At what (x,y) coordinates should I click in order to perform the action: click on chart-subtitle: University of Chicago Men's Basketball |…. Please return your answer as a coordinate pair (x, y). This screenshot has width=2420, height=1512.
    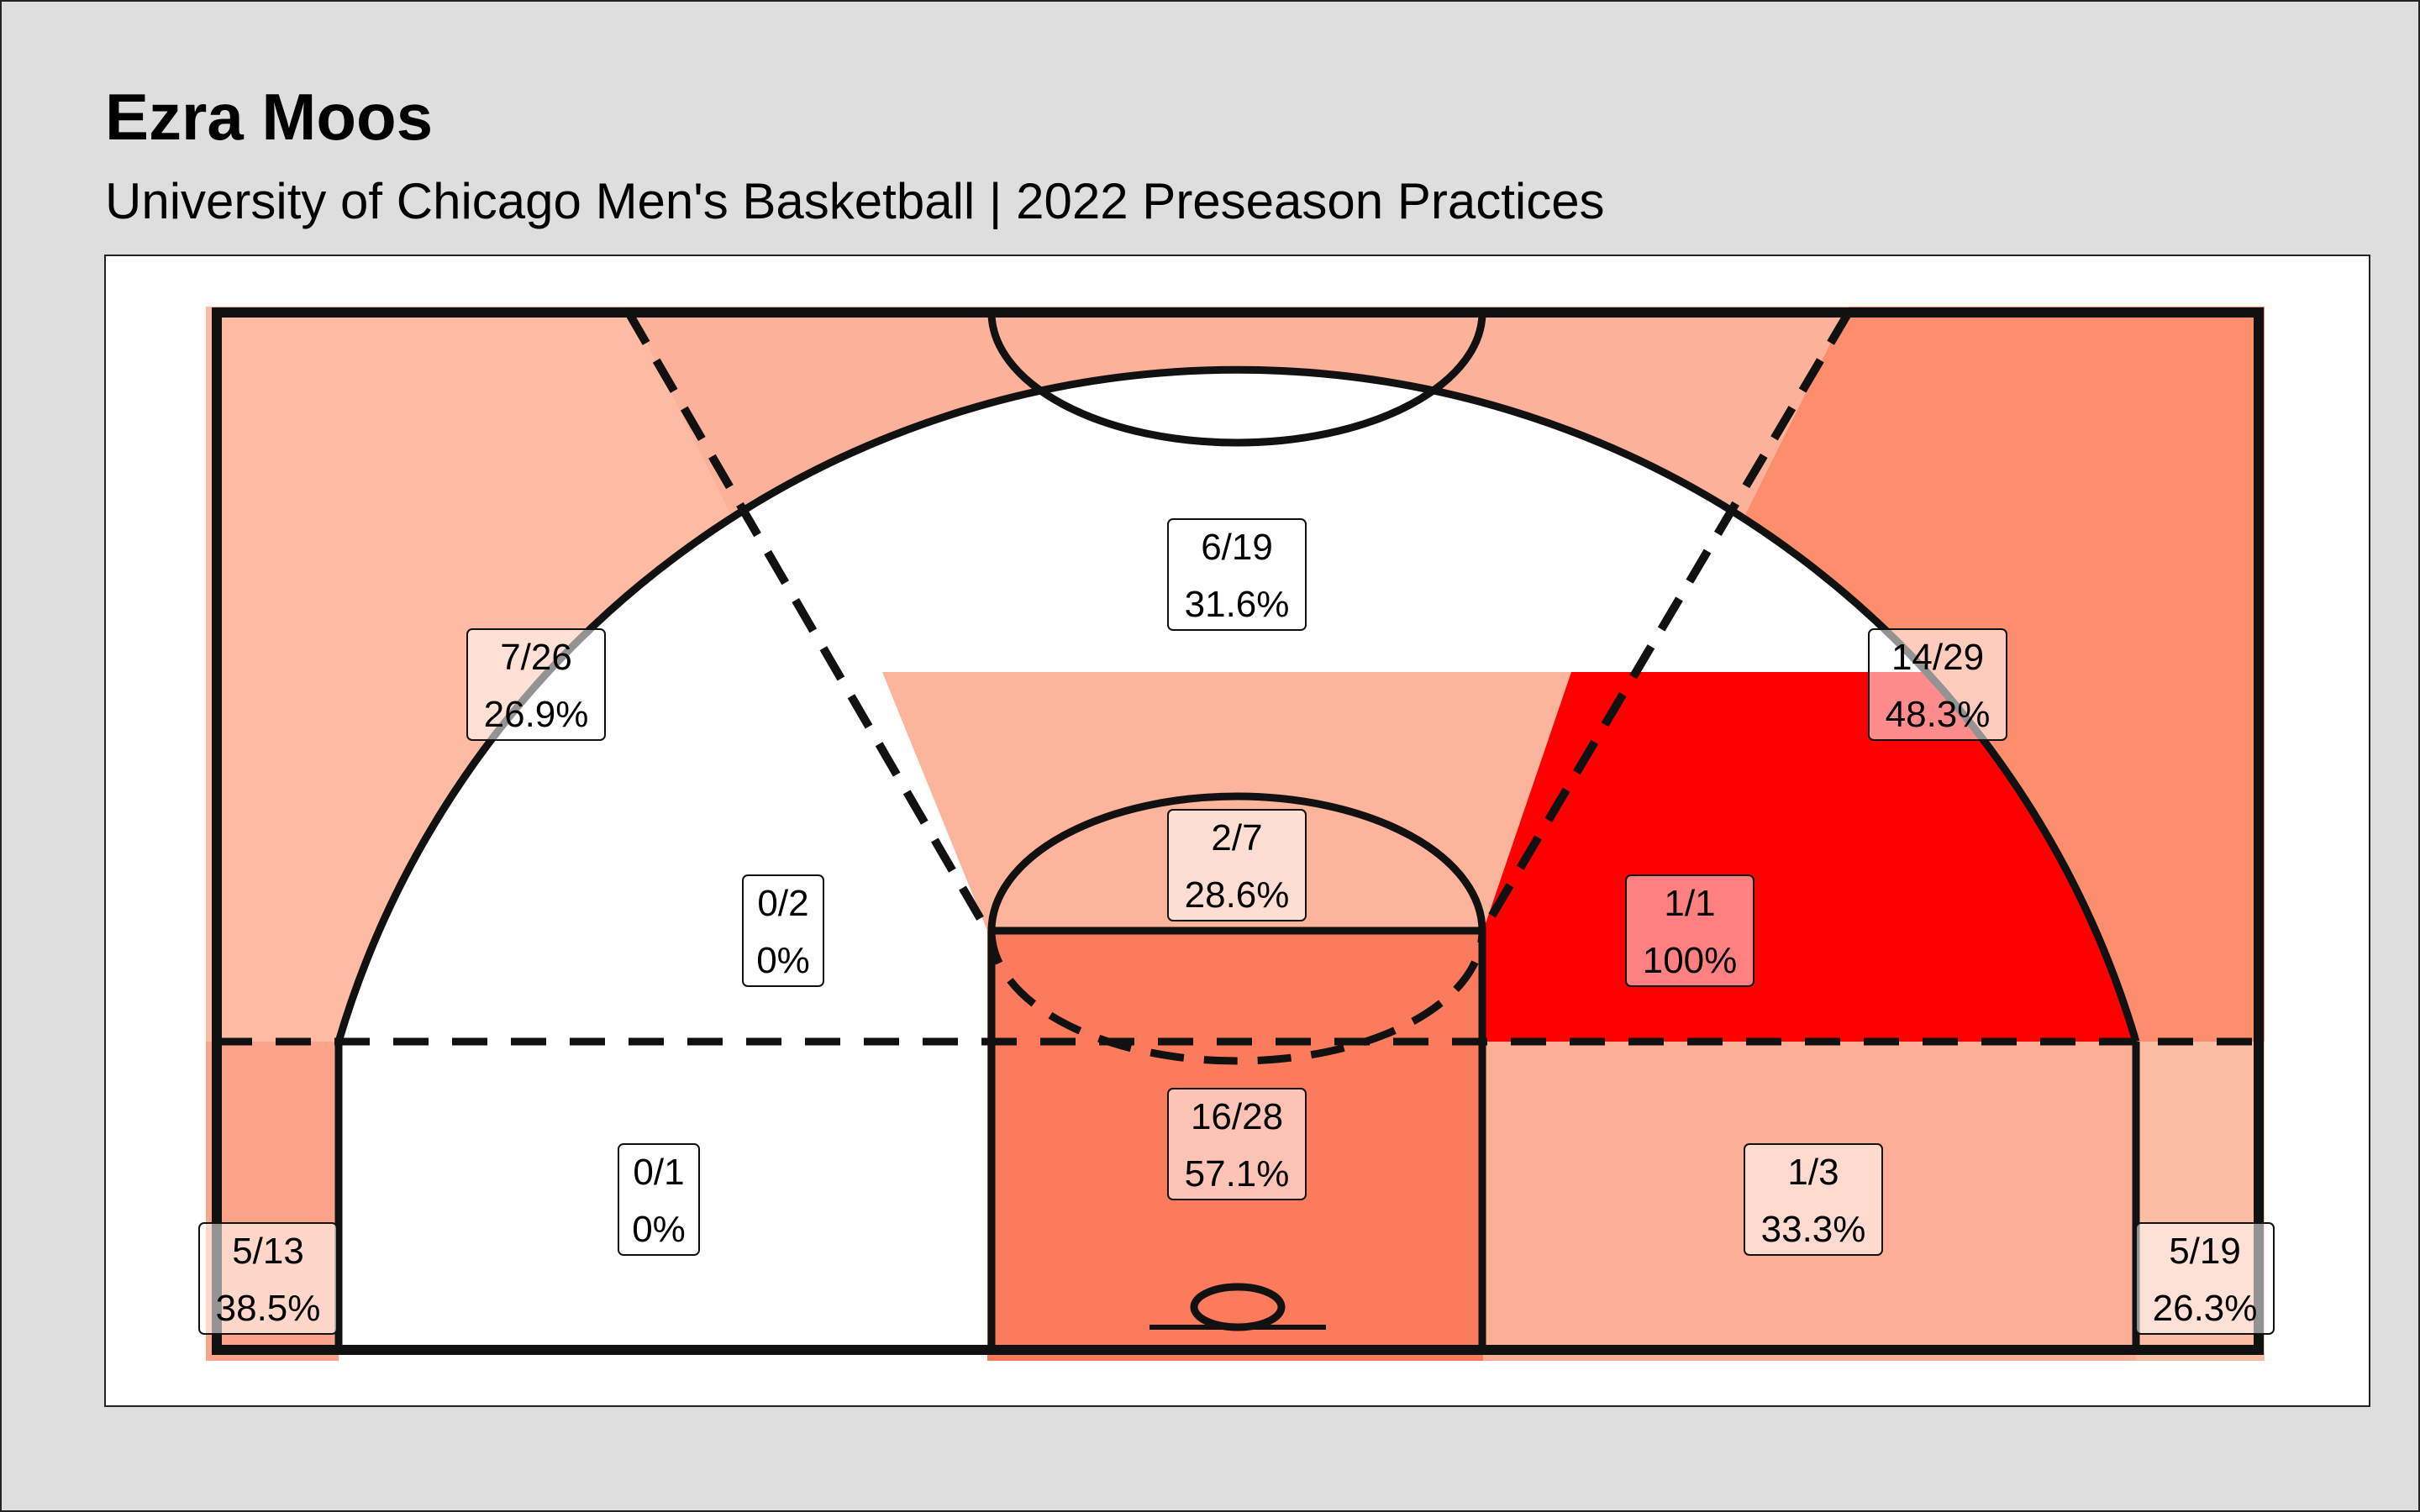
    Looking at the image, I should click on (855, 201).